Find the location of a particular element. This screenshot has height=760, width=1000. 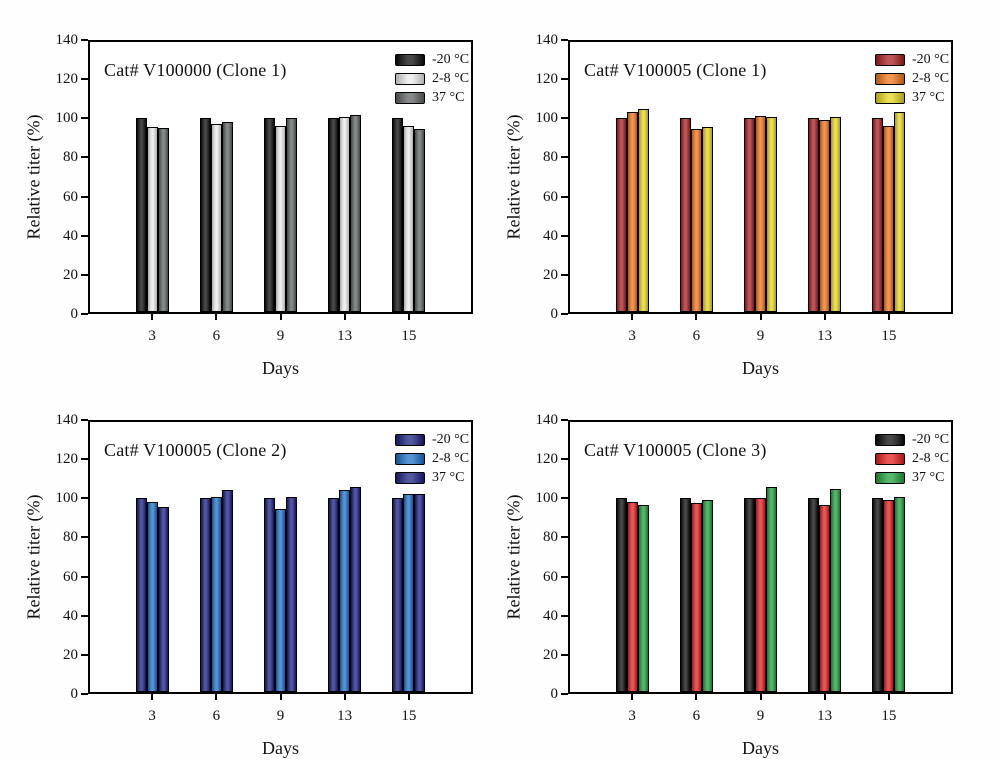

legend-swatch-37c is located at coordinates (890, 97).